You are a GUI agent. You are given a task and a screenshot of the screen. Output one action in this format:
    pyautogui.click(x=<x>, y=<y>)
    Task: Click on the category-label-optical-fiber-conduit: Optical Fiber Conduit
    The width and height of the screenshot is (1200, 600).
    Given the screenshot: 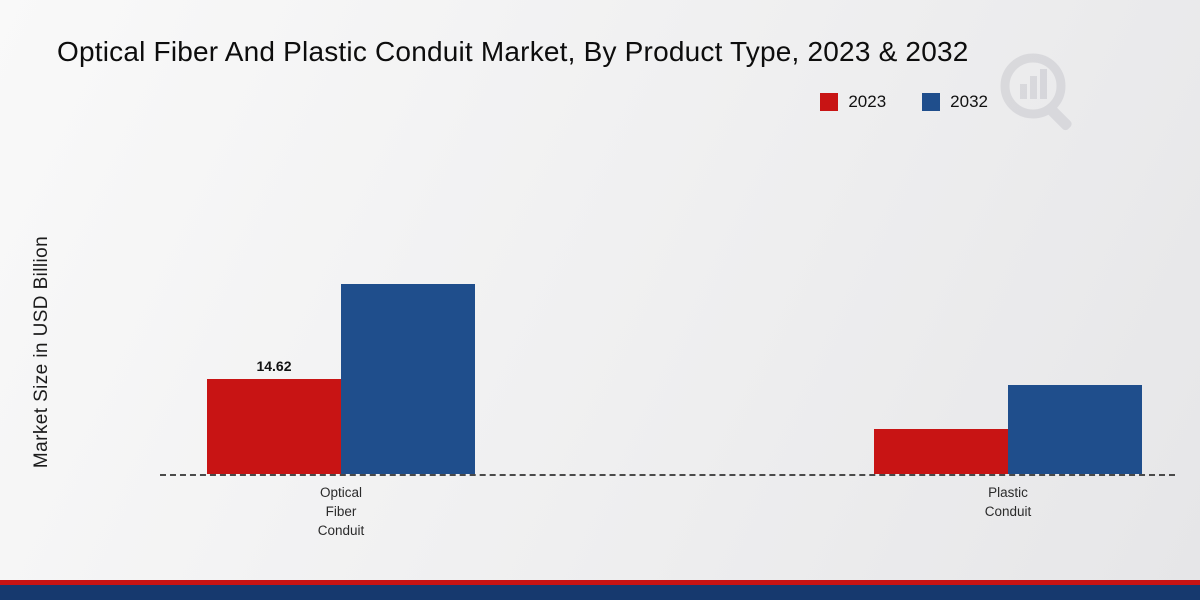 What is the action you would take?
    pyautogui.click(x=341, y=511)
    